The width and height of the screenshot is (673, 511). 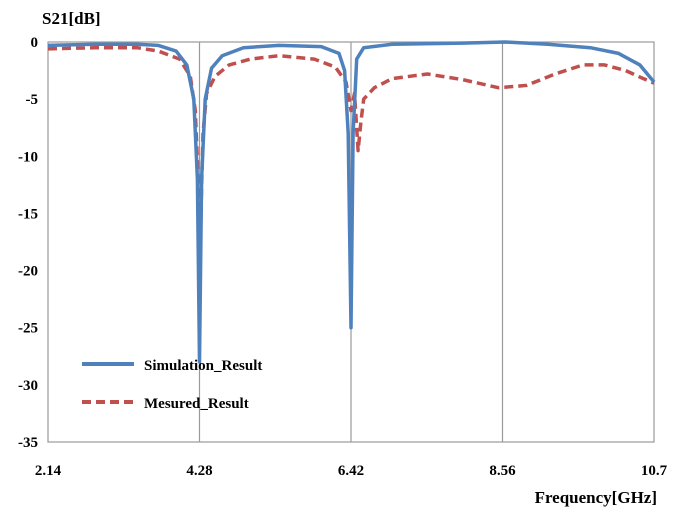 What do you see at coordinates (172, 385) in the screenshot?
I see `legend: Simulation_Result Mesured_Result` at bounding box center [172, 385].